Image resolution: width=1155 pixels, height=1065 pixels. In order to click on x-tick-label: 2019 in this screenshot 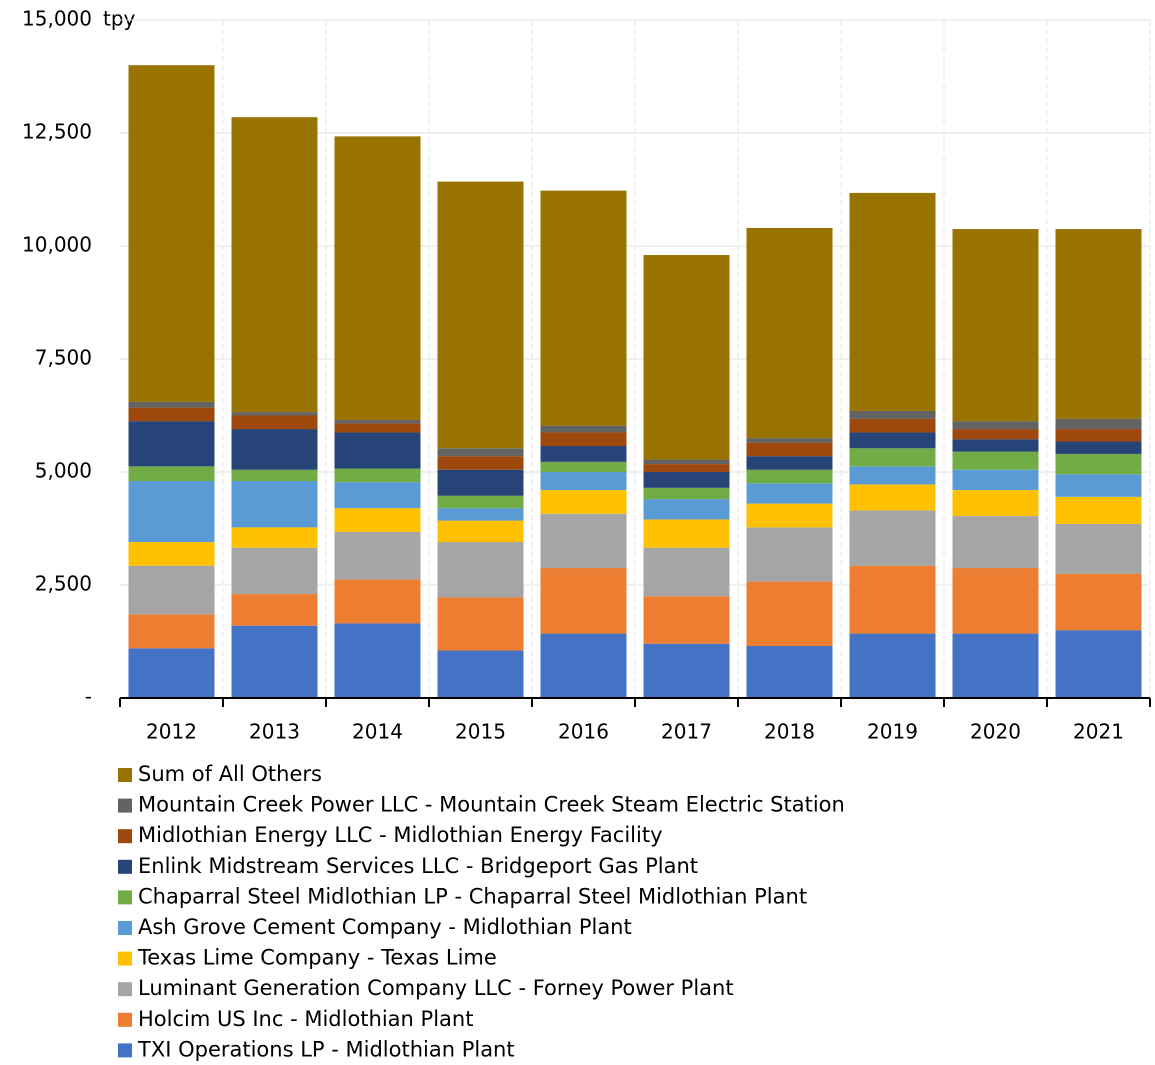, I will do `click(892, 732)`.